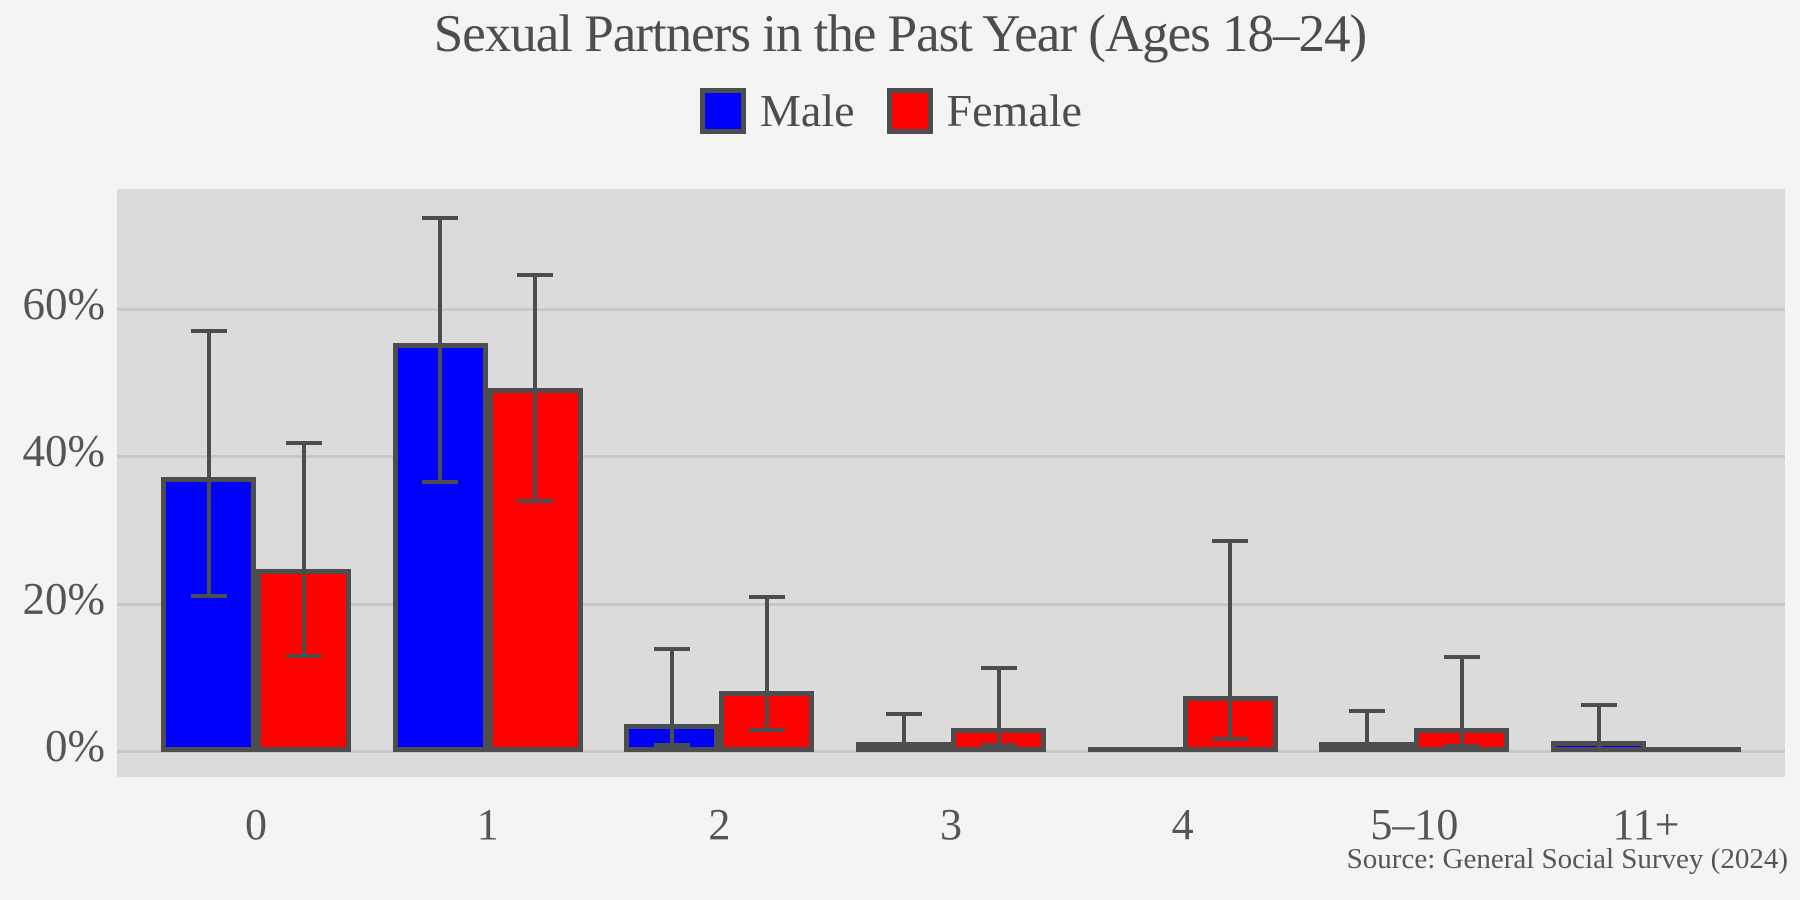 This screenshot has width=1800, height=900. What do you see at coordinates (1461, 657) in the screenshot?
I see `female-error-cap-top-5–10` at bounding box center [1461, 657].